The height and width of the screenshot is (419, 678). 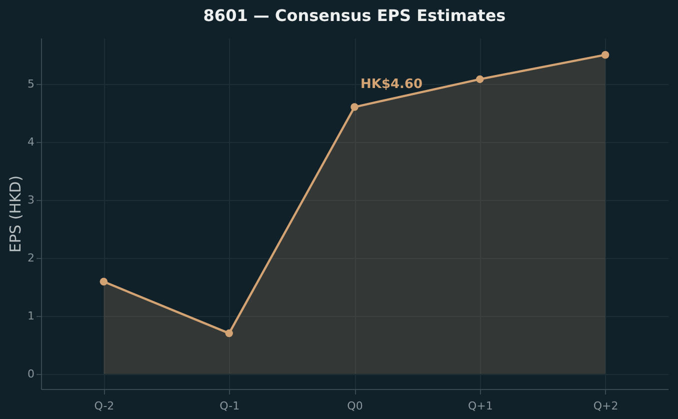 What do you see at coordinates (31, 315) in the screenshot?
I see `y-tick-label: 1` at bounding box center [31, 315].